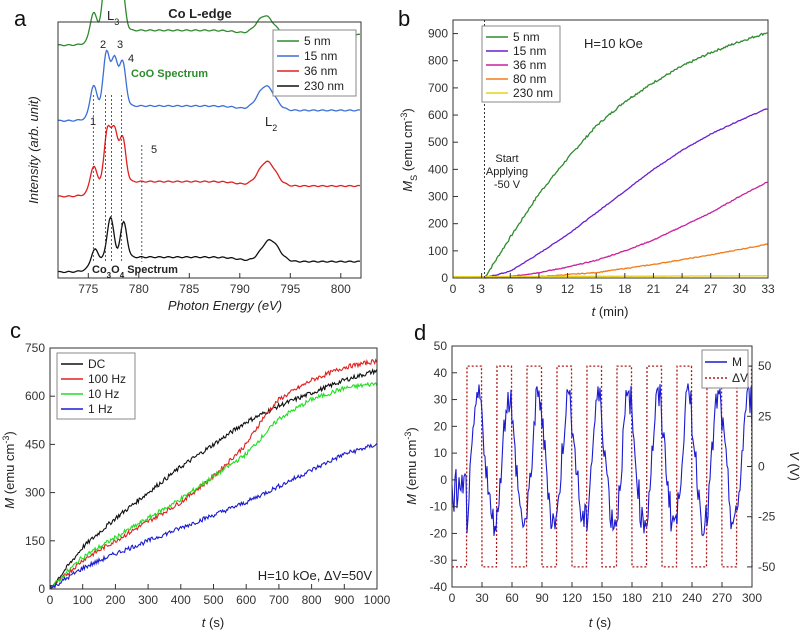  What do you see at coordinates (409, 149) in the screenshot?
I see `panel-b-ylabel: MS (emu cm-3)` at bounding box center [409, 149].